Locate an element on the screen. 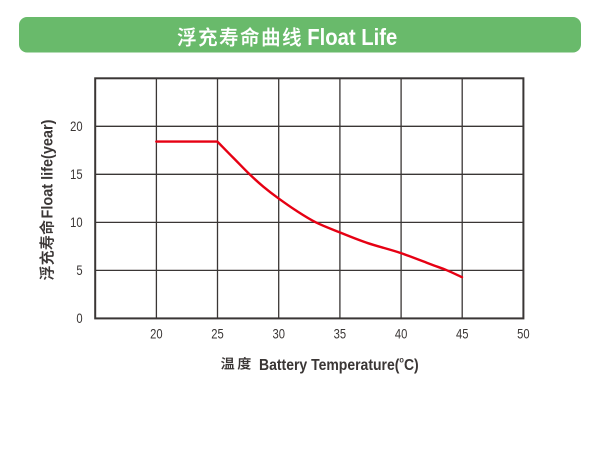 The image size is (600, 451). svg-text: Battery Temperature(oC) is located at coordinates (339, 364).